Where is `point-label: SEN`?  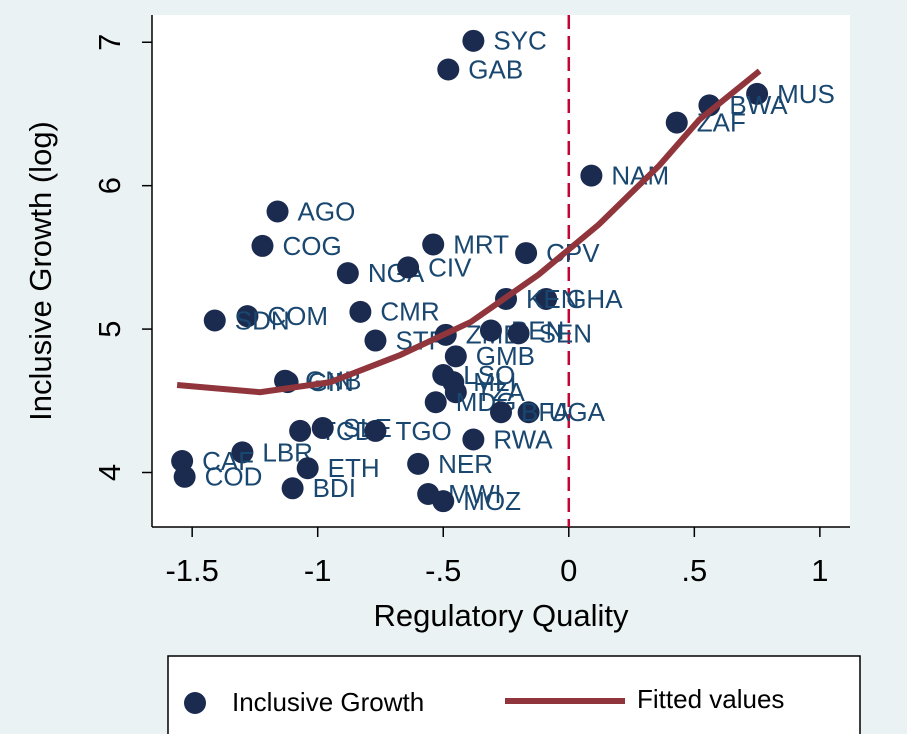
point-label: SEN is located at coordinates (565, 333).